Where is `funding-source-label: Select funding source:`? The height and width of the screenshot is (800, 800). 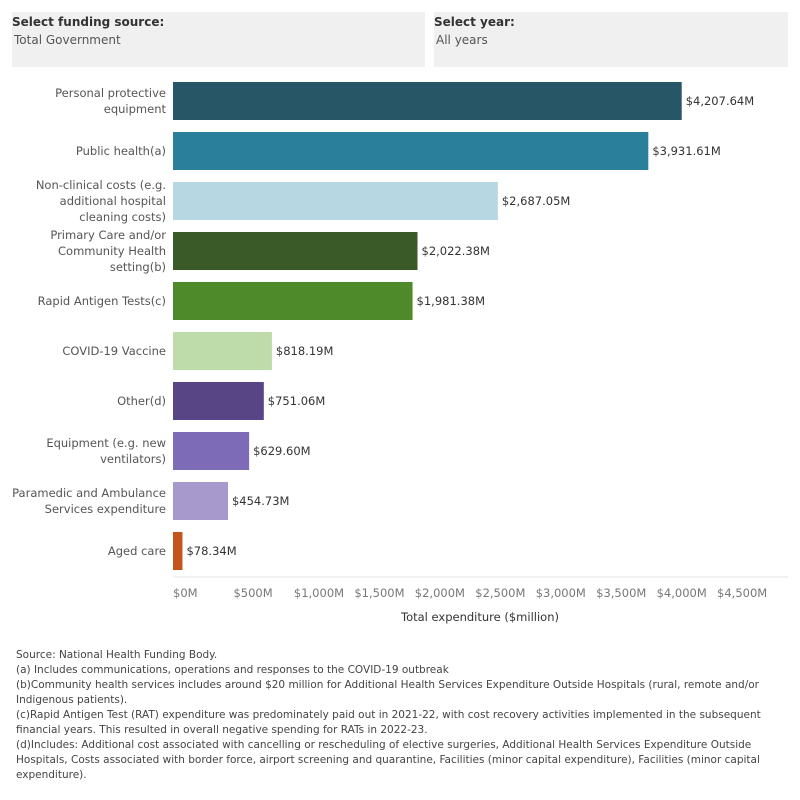 funding-source-label: Select funding source: is located at coordinates (88, 22).